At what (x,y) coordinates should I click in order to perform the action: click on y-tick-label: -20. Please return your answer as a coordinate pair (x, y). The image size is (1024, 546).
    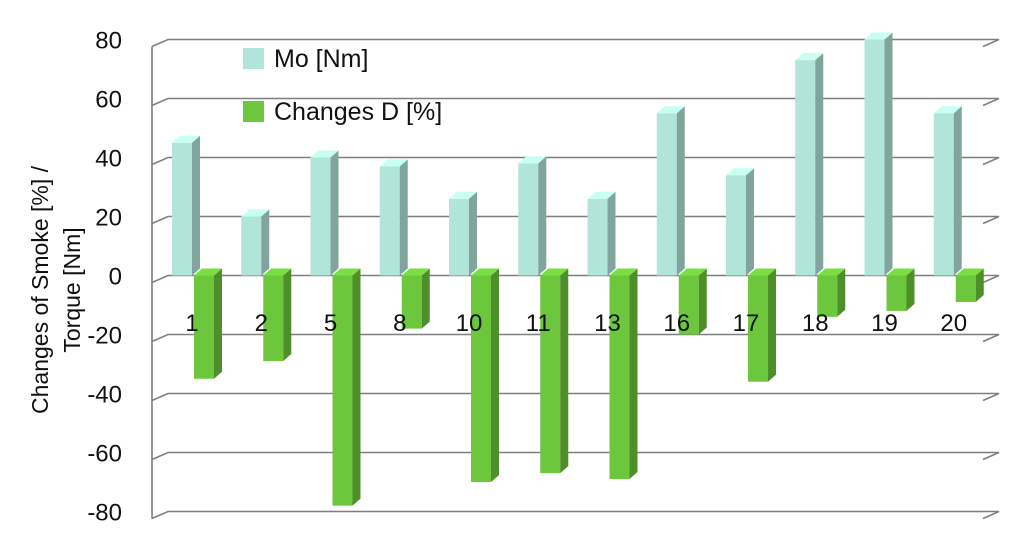
    Looking at the image, I should click on (104, 336).